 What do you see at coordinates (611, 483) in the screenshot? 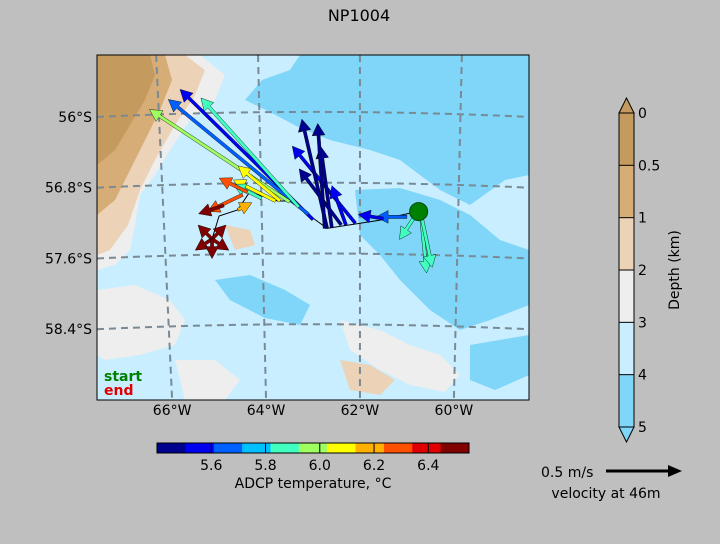
I see `scale-arrow-group: 0.5 m/s velocity at 46m` at bounding box center [611, 483].